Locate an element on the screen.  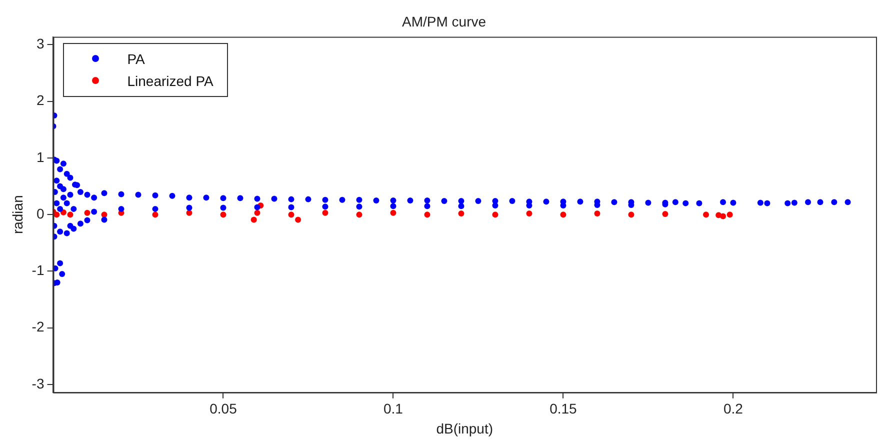
x-tick-label: 0.15 is located at coordinates (564, 408).